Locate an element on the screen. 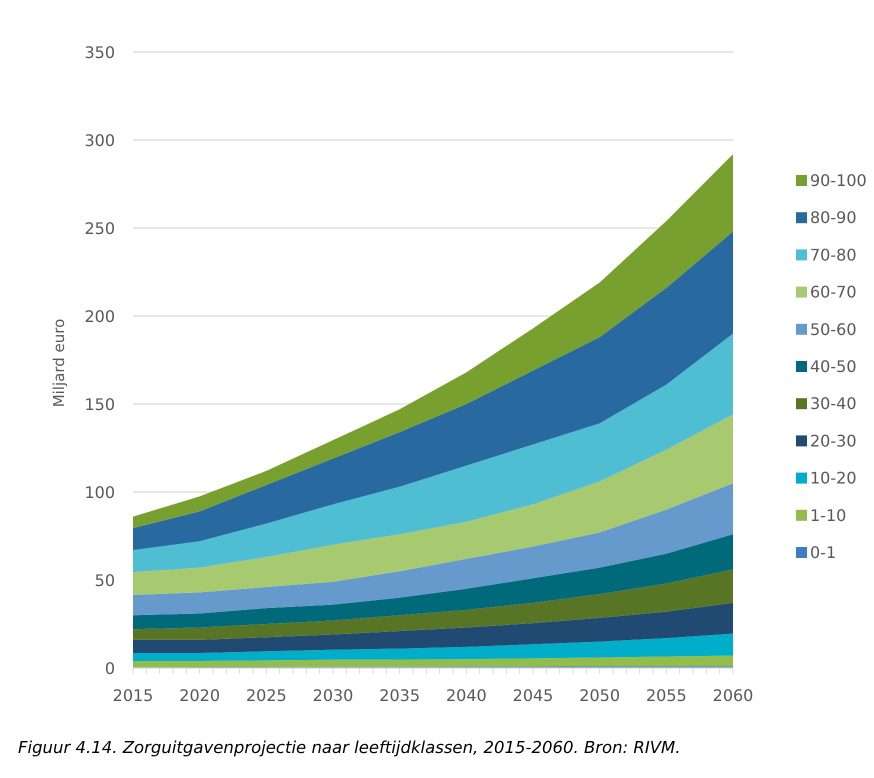  x-tick-label: 2060 is located at coordinates (733, 695).